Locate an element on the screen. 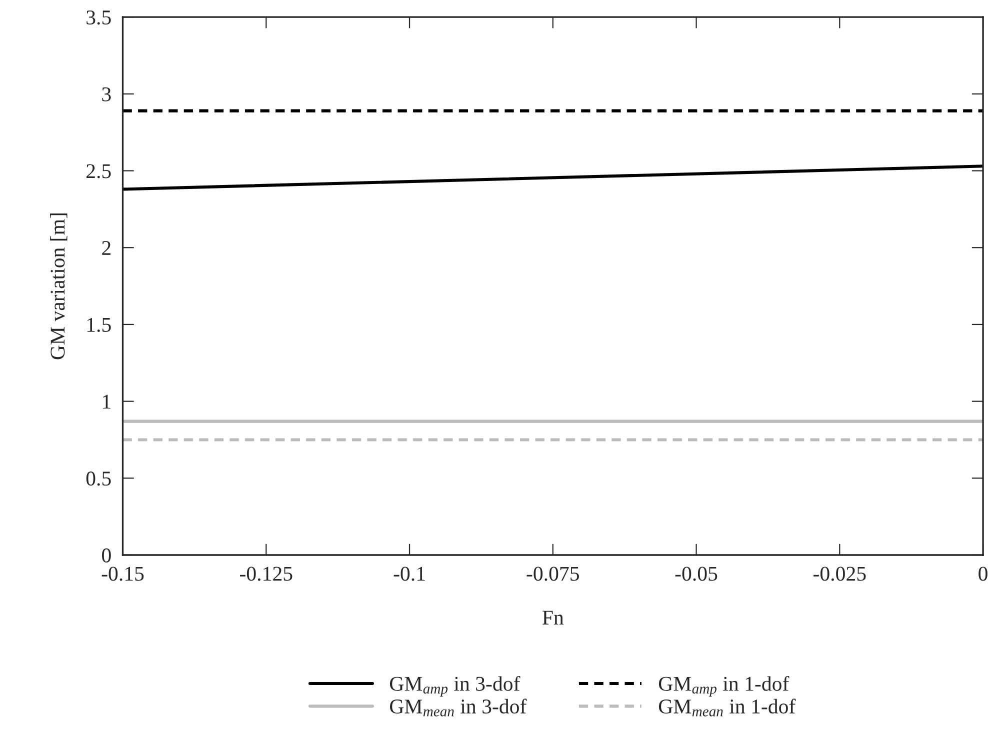 The image size is (998, 742). legend-label: GM$_{amp}$ in 3-dof is located at coordinates (455, 686).